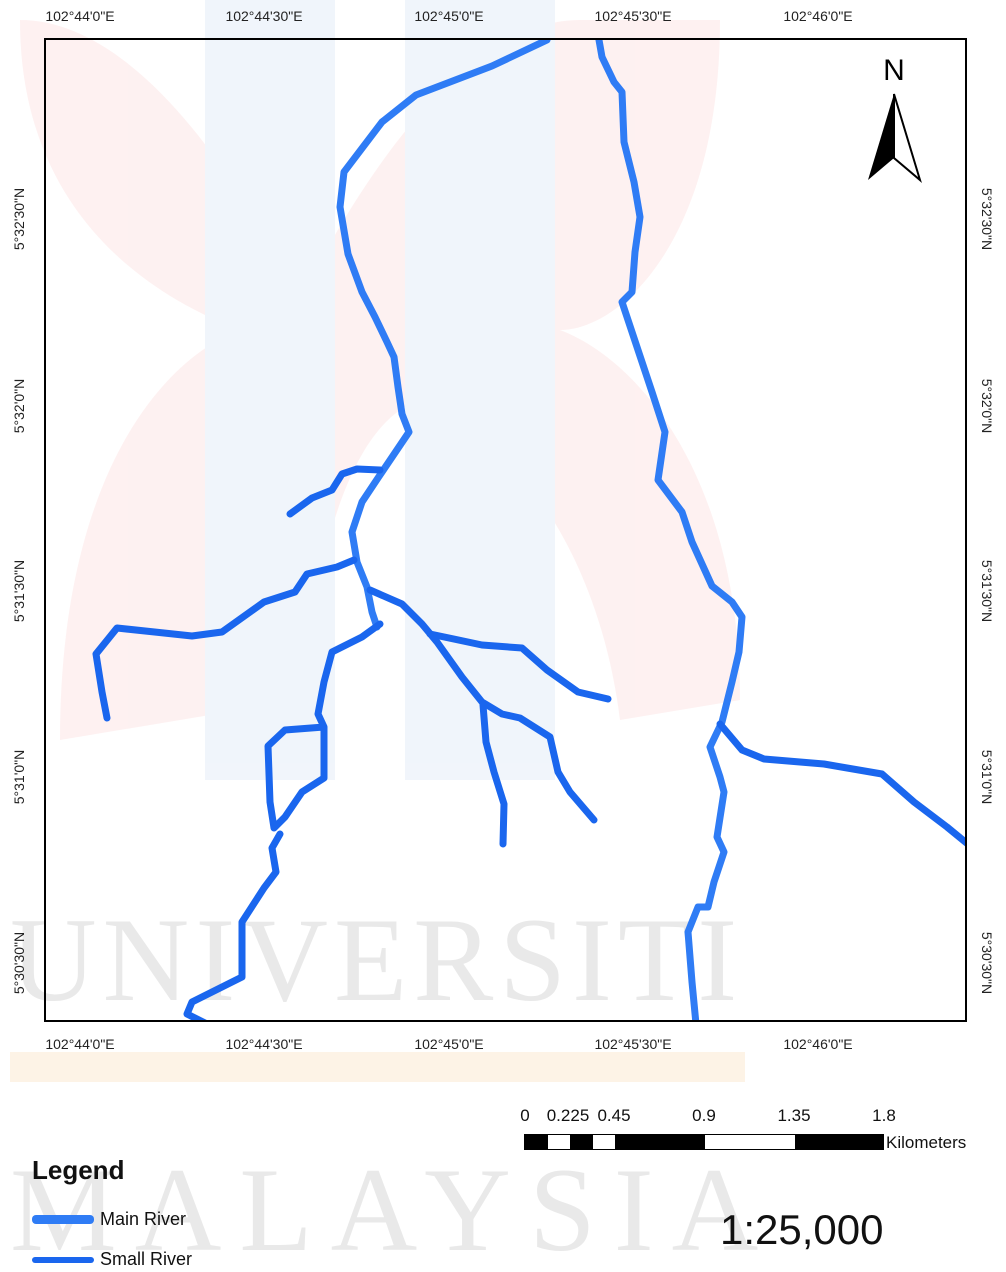 This screenshot has width=1006, height=1272. Describe the element at coordinates (493, 774) in the screenshot. I see `river-branch-southeast` at that location.